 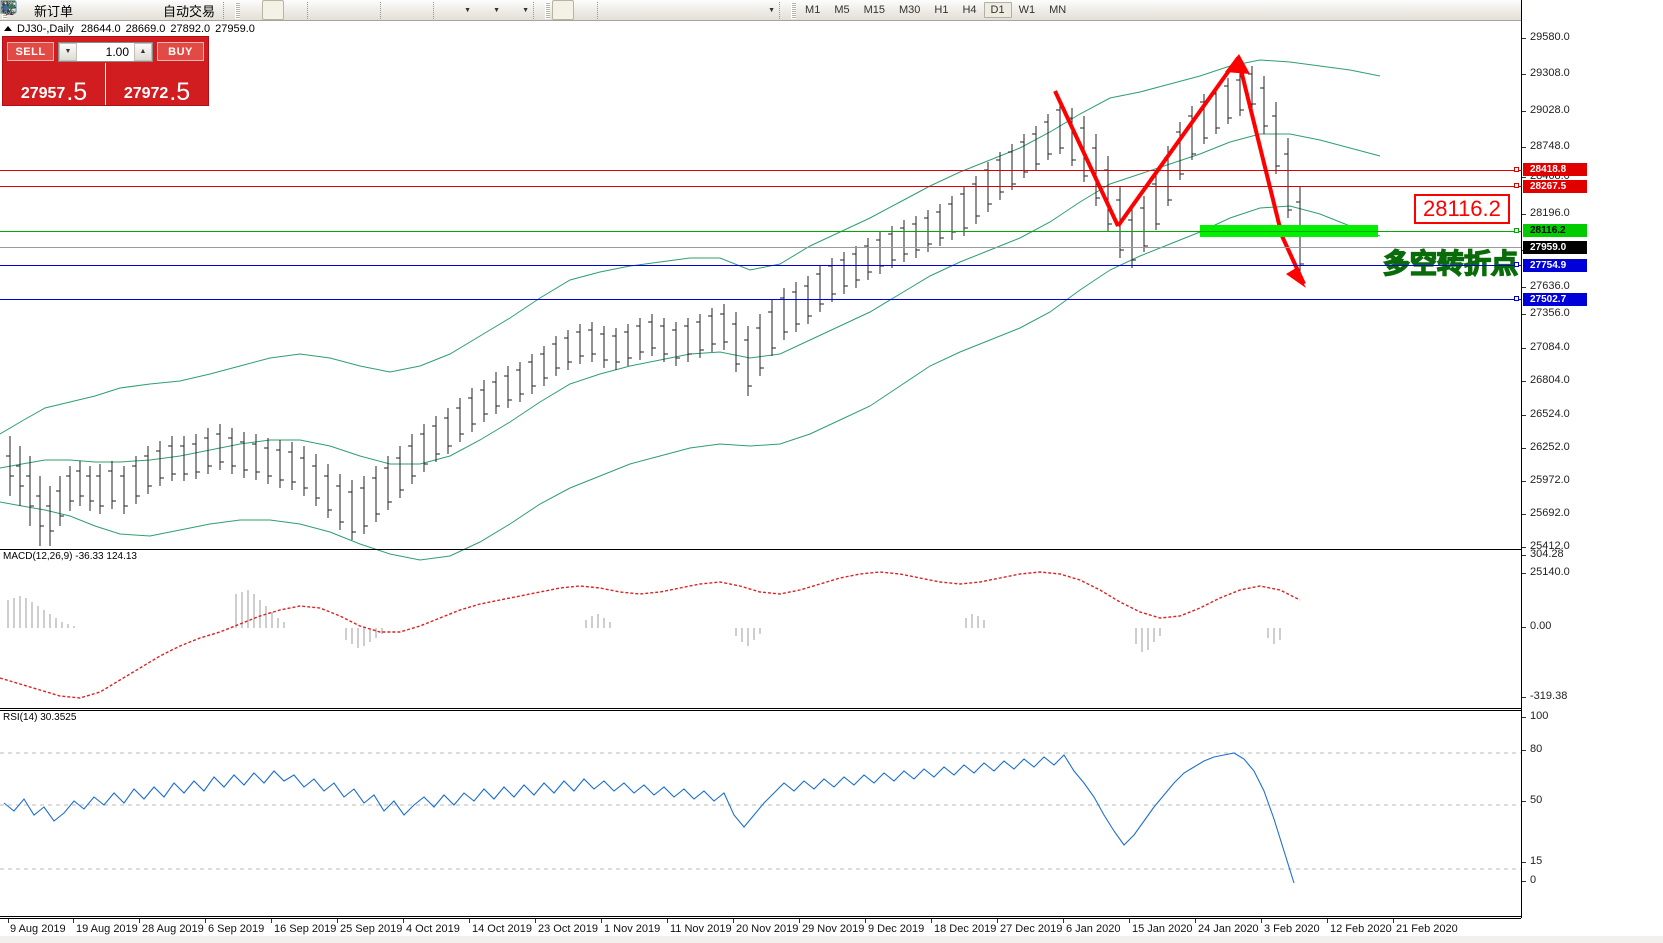 What do you see at coordinates (30, 51) in the screenshot?
I see `sell-button: SELL` at bounding box center [30, 51].